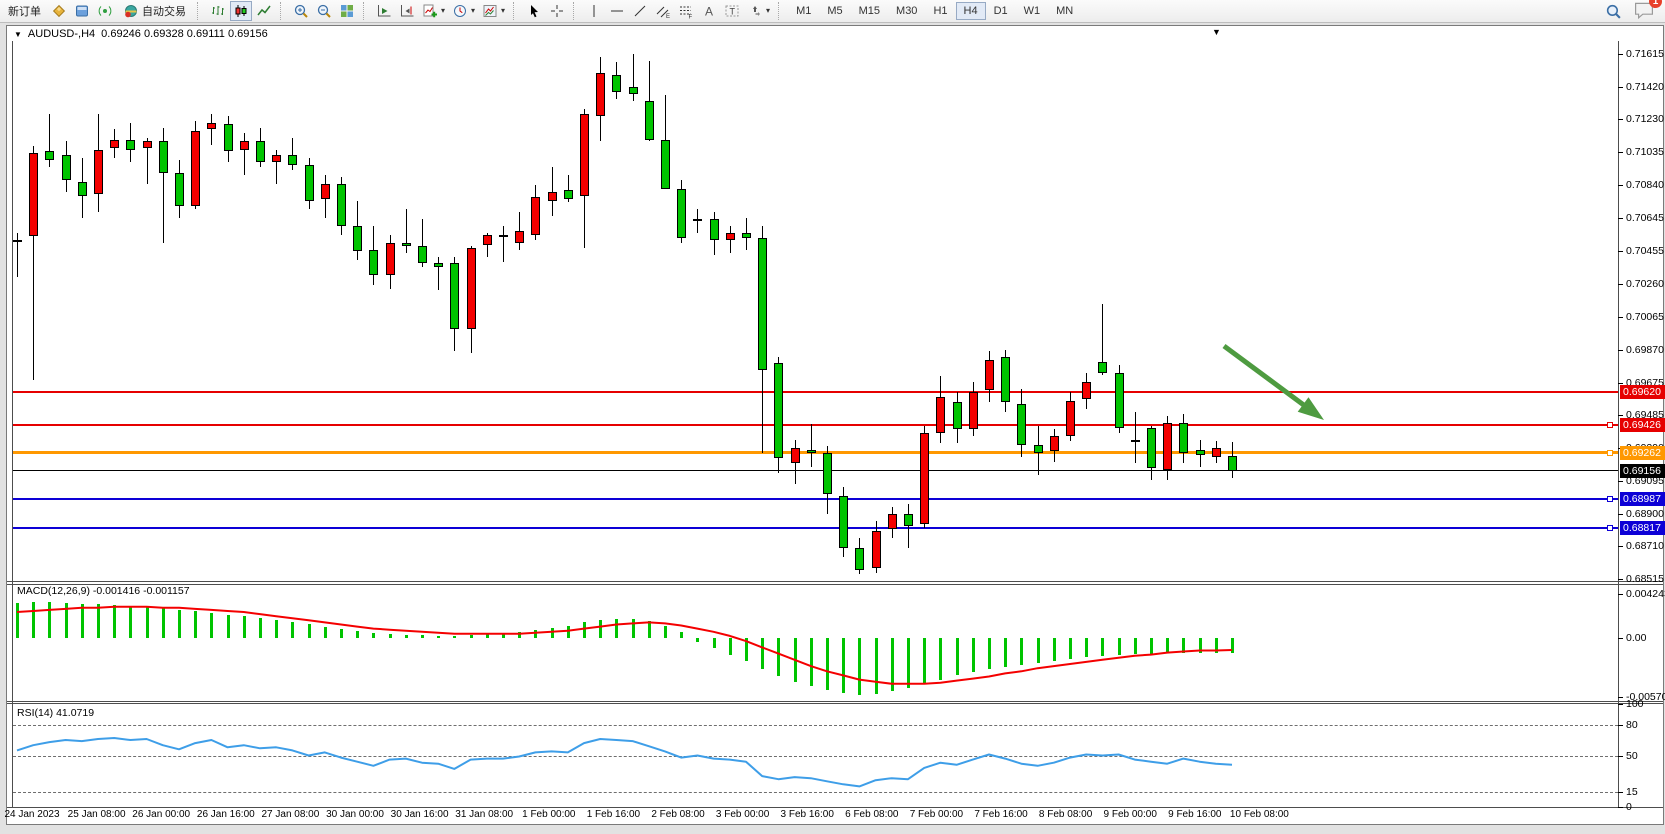 This screenshot has width=1665, height=834. Describe the element at coordinates (557, 11) in the screenshot. I see `crosshair-icon` at that location.